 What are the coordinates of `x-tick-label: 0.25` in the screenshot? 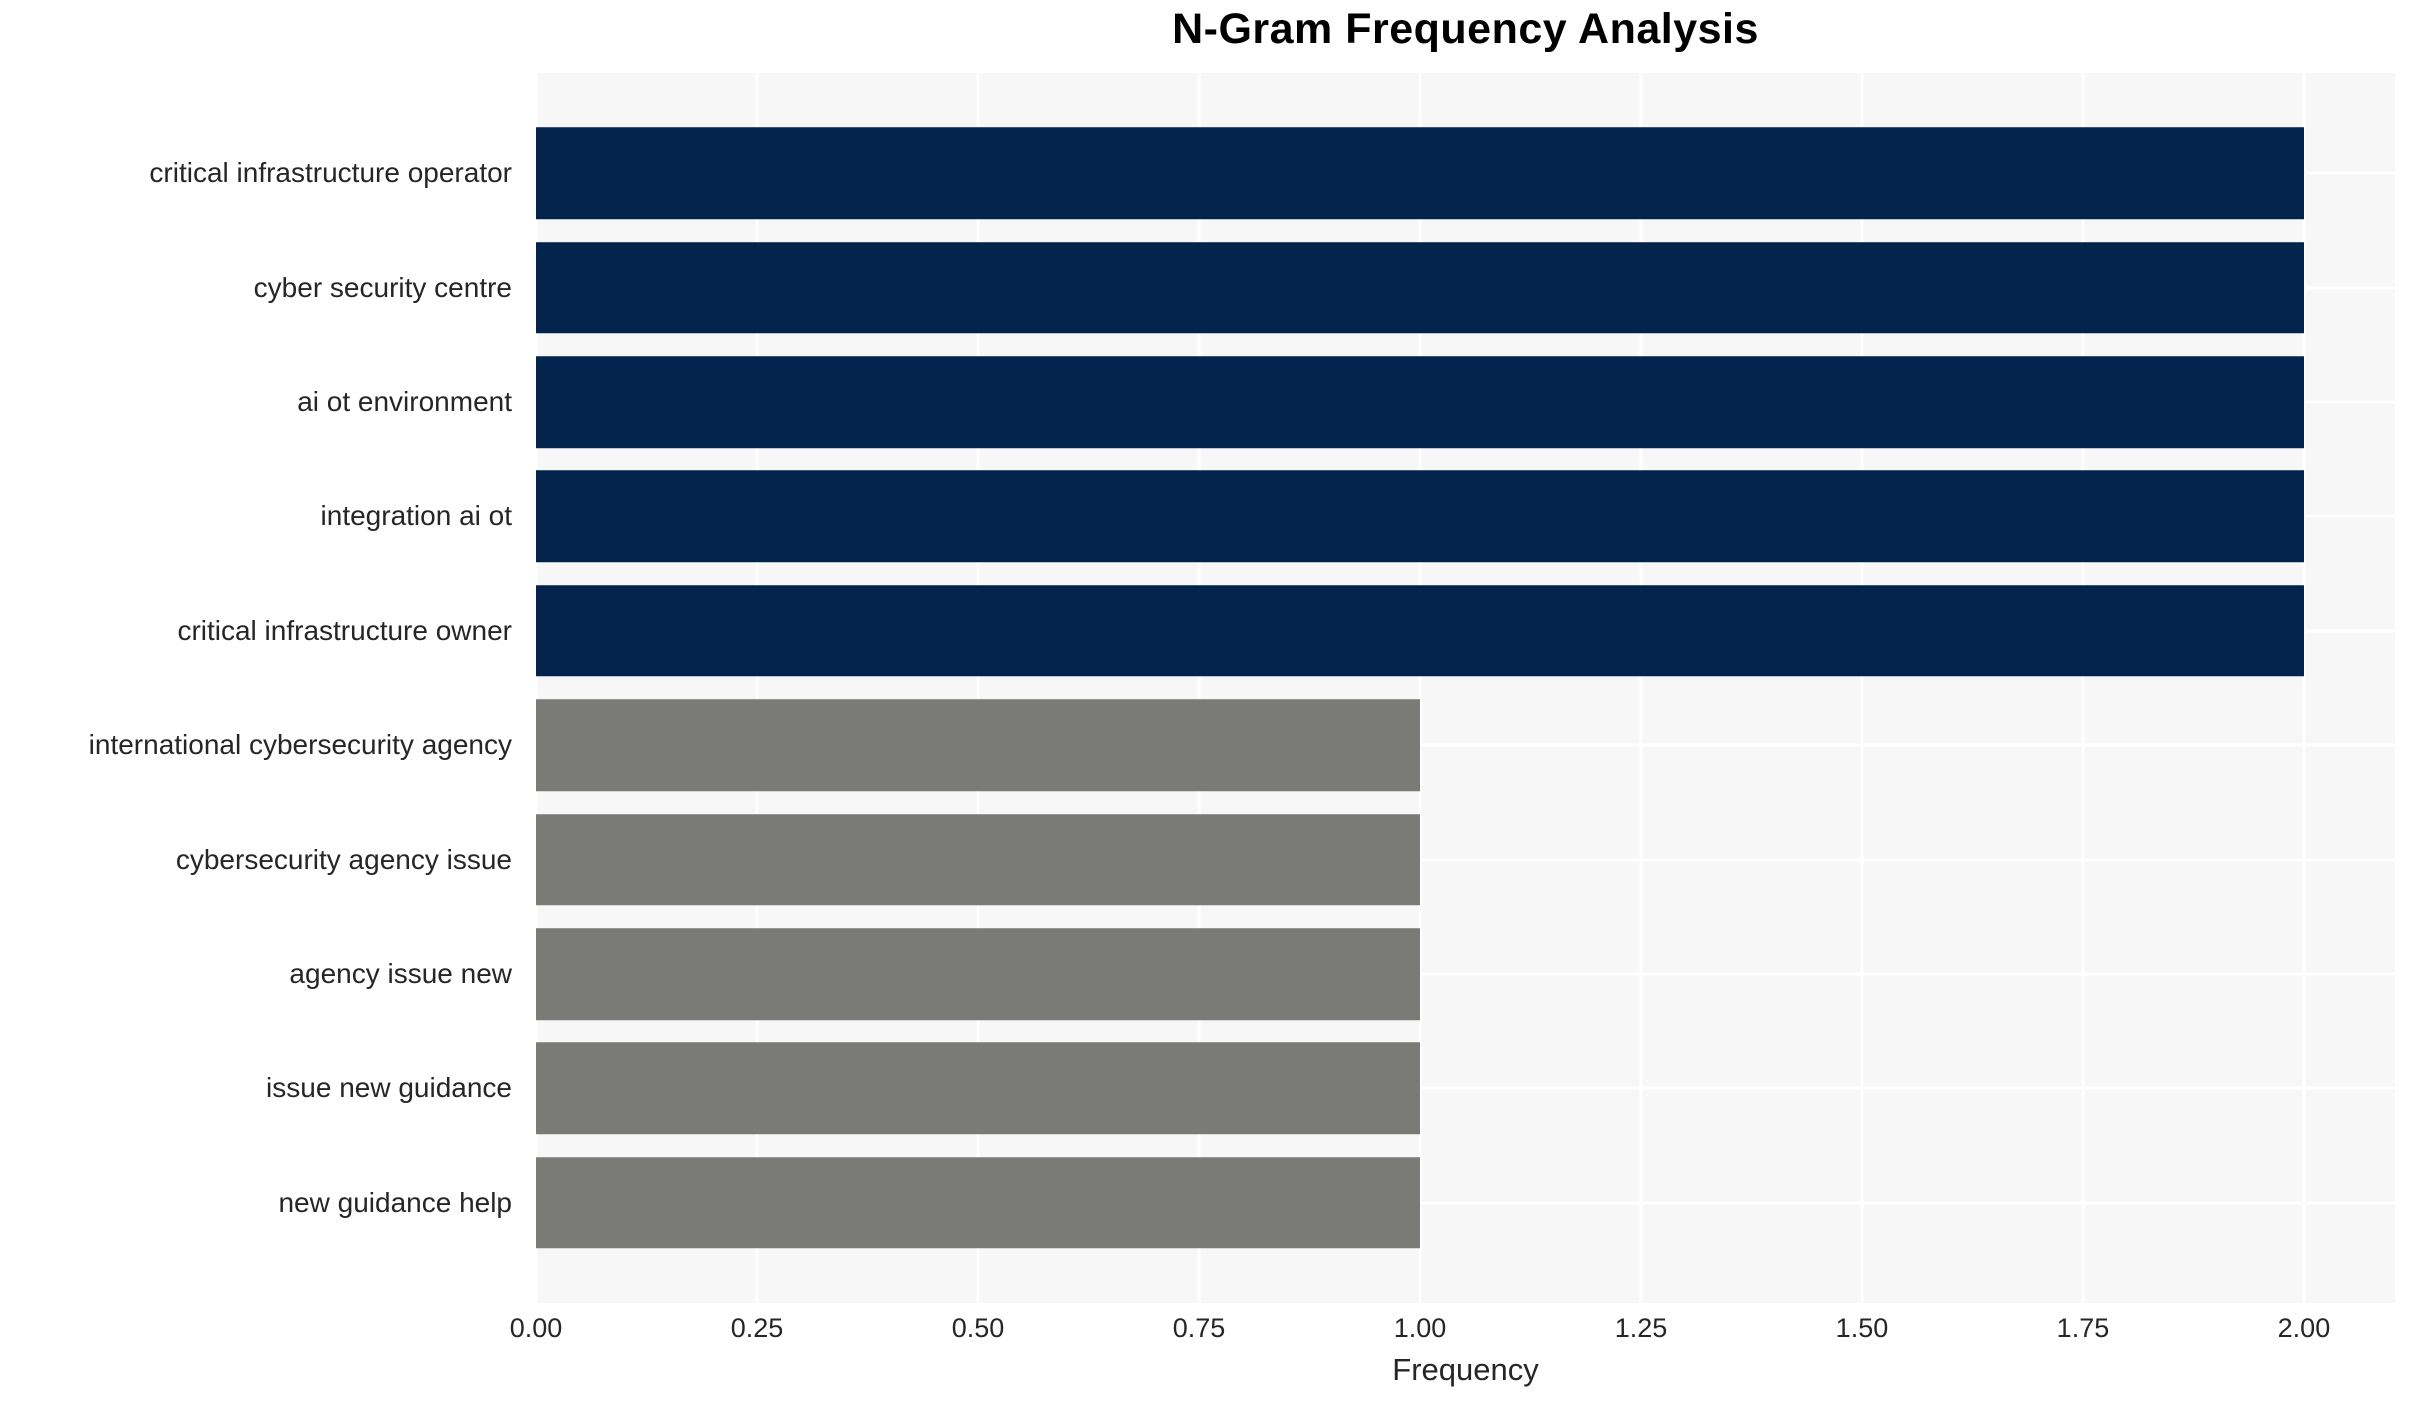 It's located at (757, 1328).